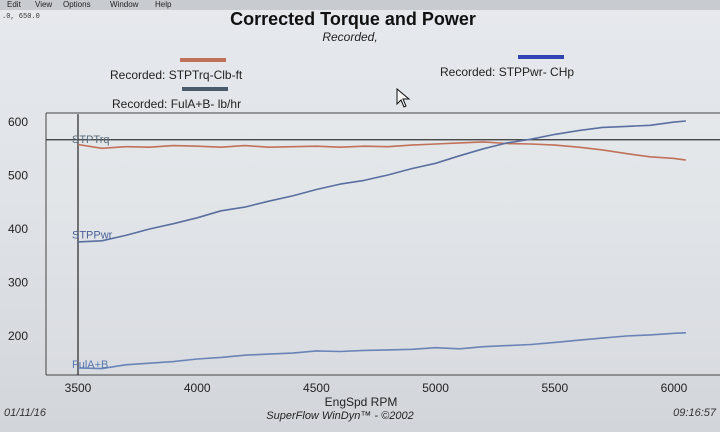 The height and width of the screenshot is (432, 720). What do you see at coordinates (77, 4) in the screenshot?
I see `menu-item-options: Options` at bounding box center [77, 4].